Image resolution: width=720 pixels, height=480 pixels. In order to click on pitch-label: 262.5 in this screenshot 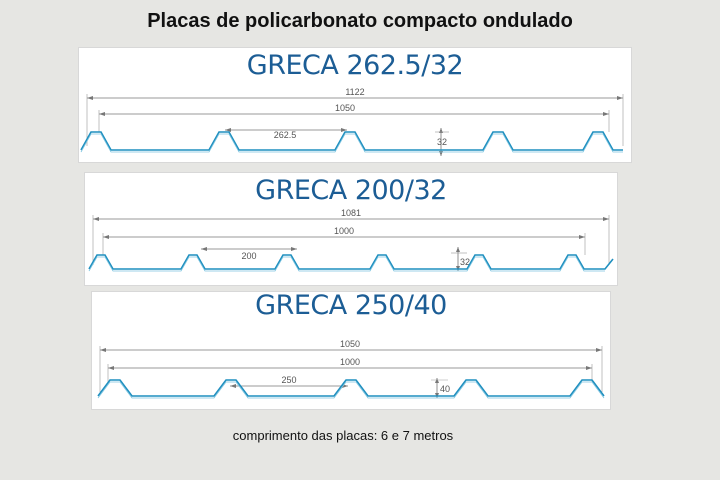, I will do `click(285, 135)`.